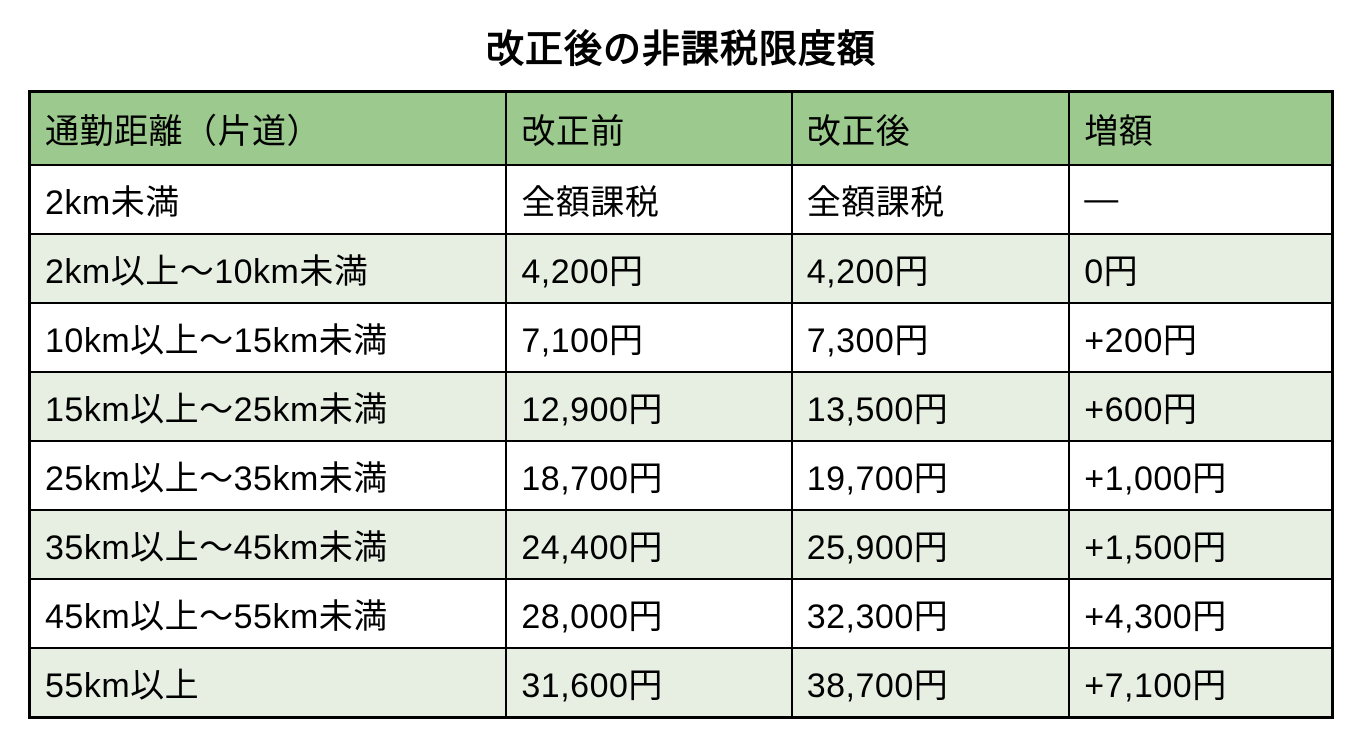 The image size is (1362, 729). What do you see at coordinates (268, 268) in the screenshot?
I see `cell-distance: 2km以上〜10km未満` at bounding box center [268, 268].